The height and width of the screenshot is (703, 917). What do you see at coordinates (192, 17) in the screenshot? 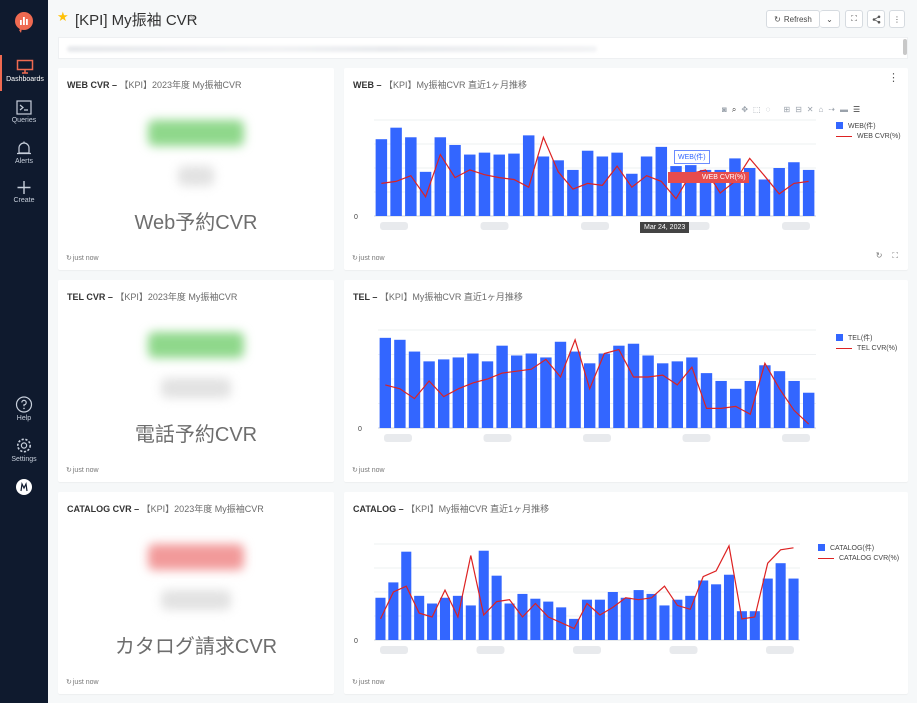
I see `edit-title-icon: ✎` at bounding box center [192, 17].